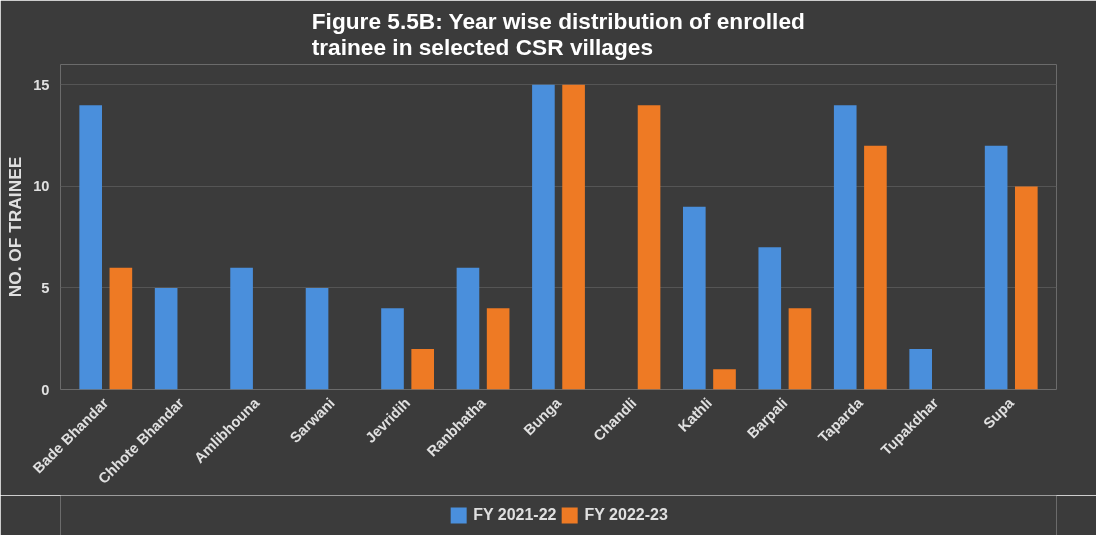 The height and width of the screenshot is (539, 1096). Describe the element at coordinates (515, 515) in the screenshot. I see `legend-label: FY 2021-22` at that location.